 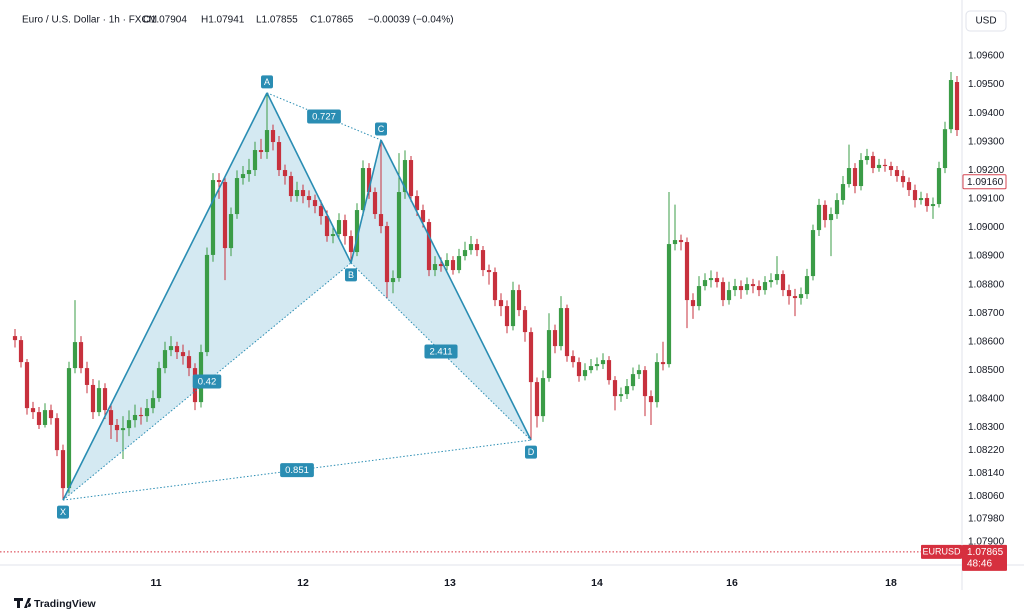 I want to click on currency-button, so click(x=986, y=21).